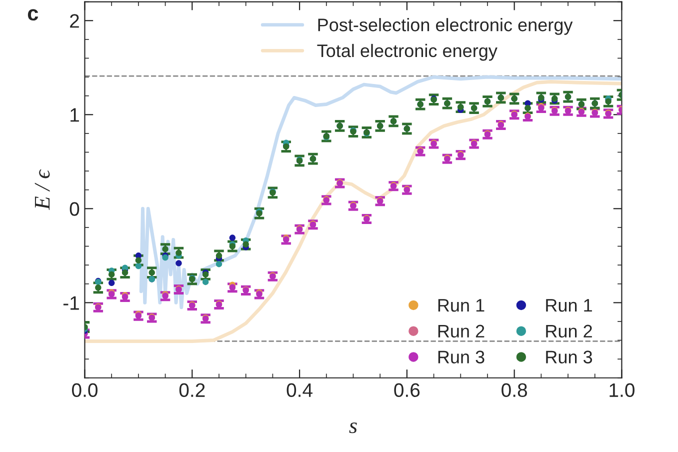 The image size is (678, 452). What do you see at coordinates (42, 189) in the screenshot?
I see `y-axis-title: E / ϵ` at bounding box center [42, 189].